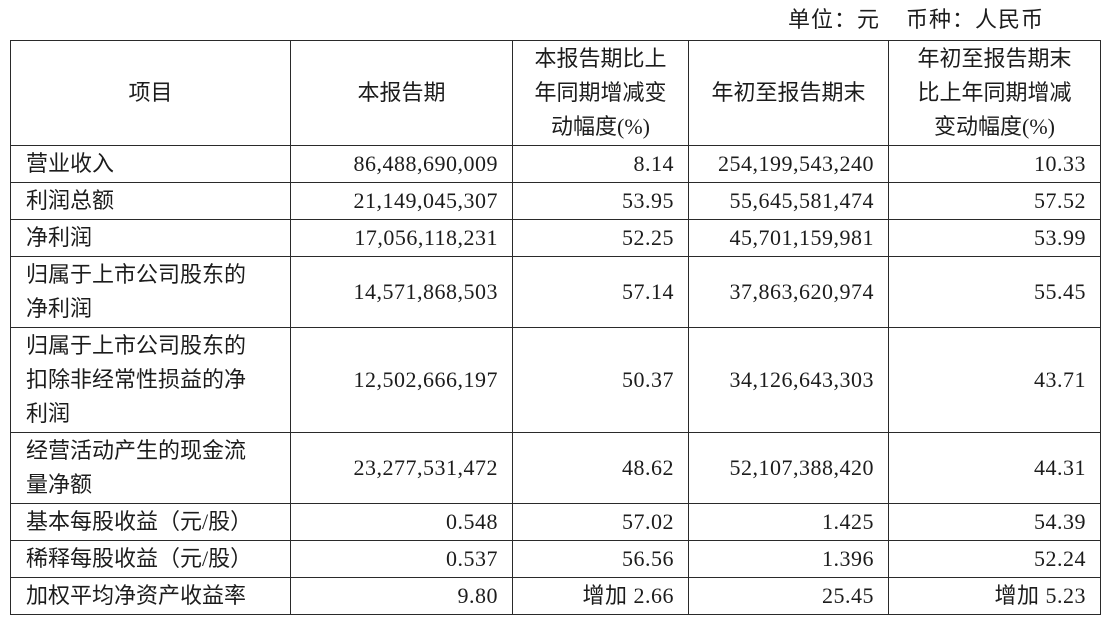 The width and height of the screenshot is (1112, 630). I want to click on current-period-cell: 17,056,118,231, so click(401, 238).